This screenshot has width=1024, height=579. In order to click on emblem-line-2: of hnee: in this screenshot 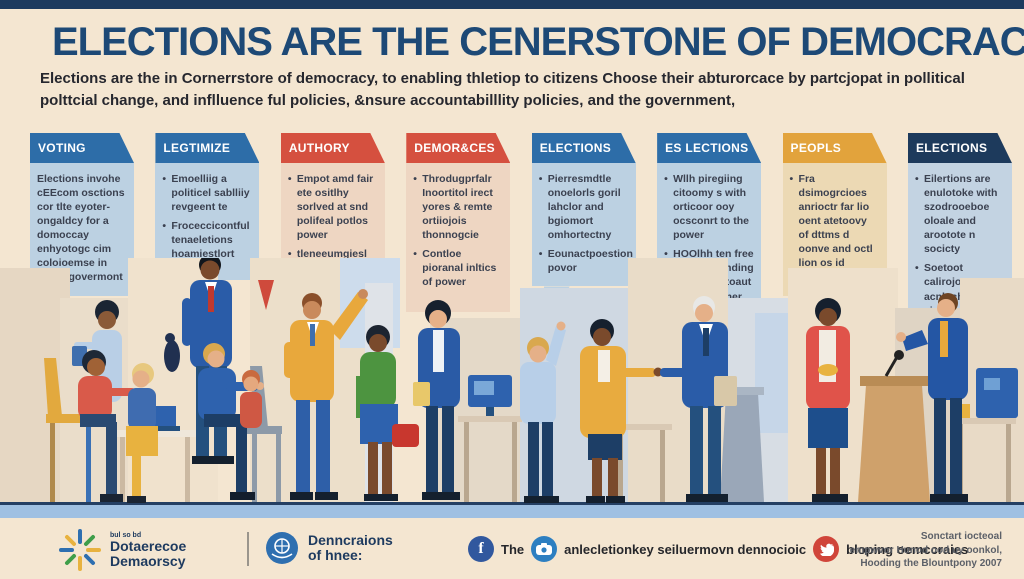, I will do `click(335, 555)`.